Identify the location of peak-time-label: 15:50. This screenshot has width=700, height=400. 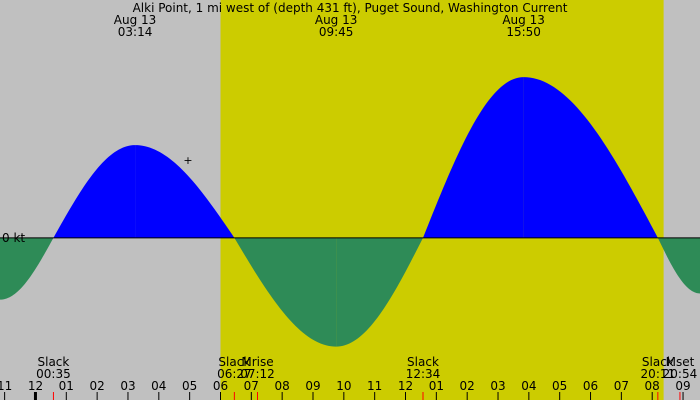
(523, 32).